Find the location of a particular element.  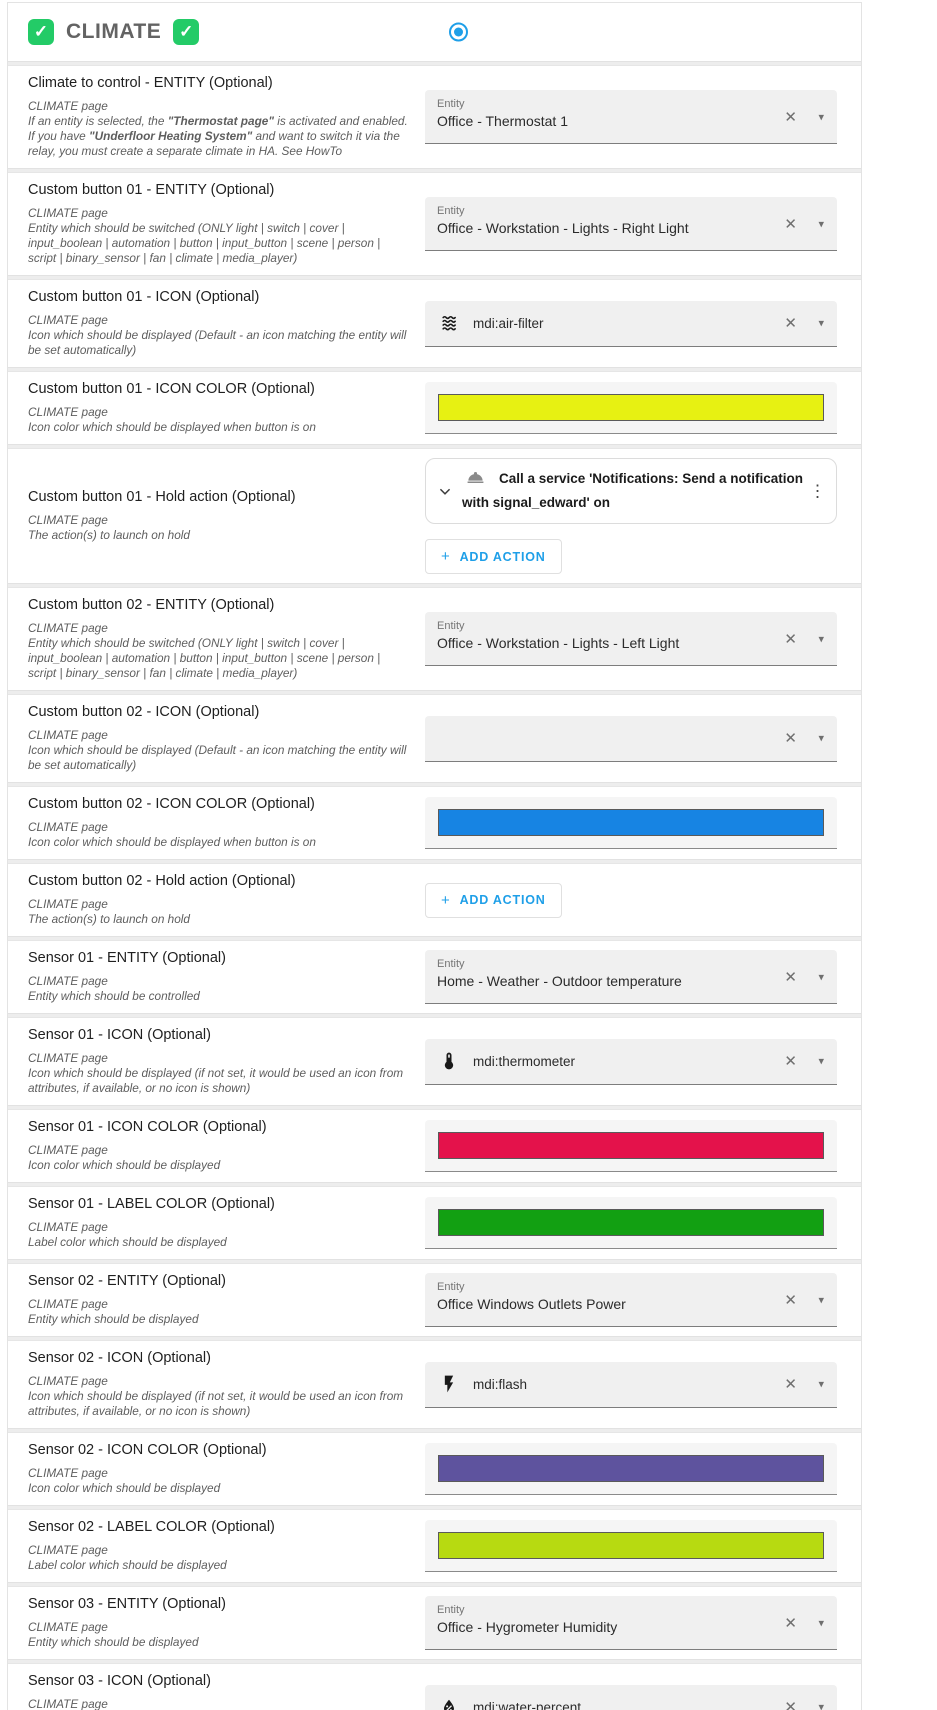

header-radio is located at coordinates (458, 32).